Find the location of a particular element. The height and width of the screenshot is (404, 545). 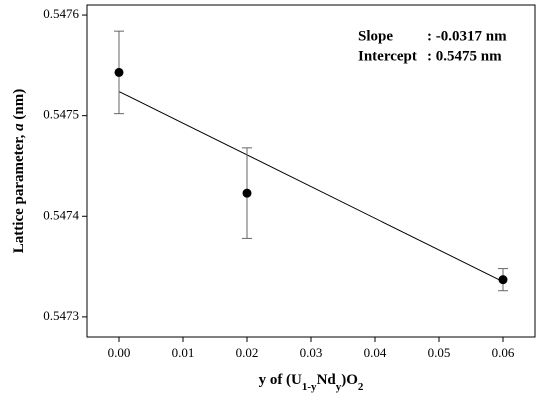

annotation-label: Slope is located at coordinates (375, 36).